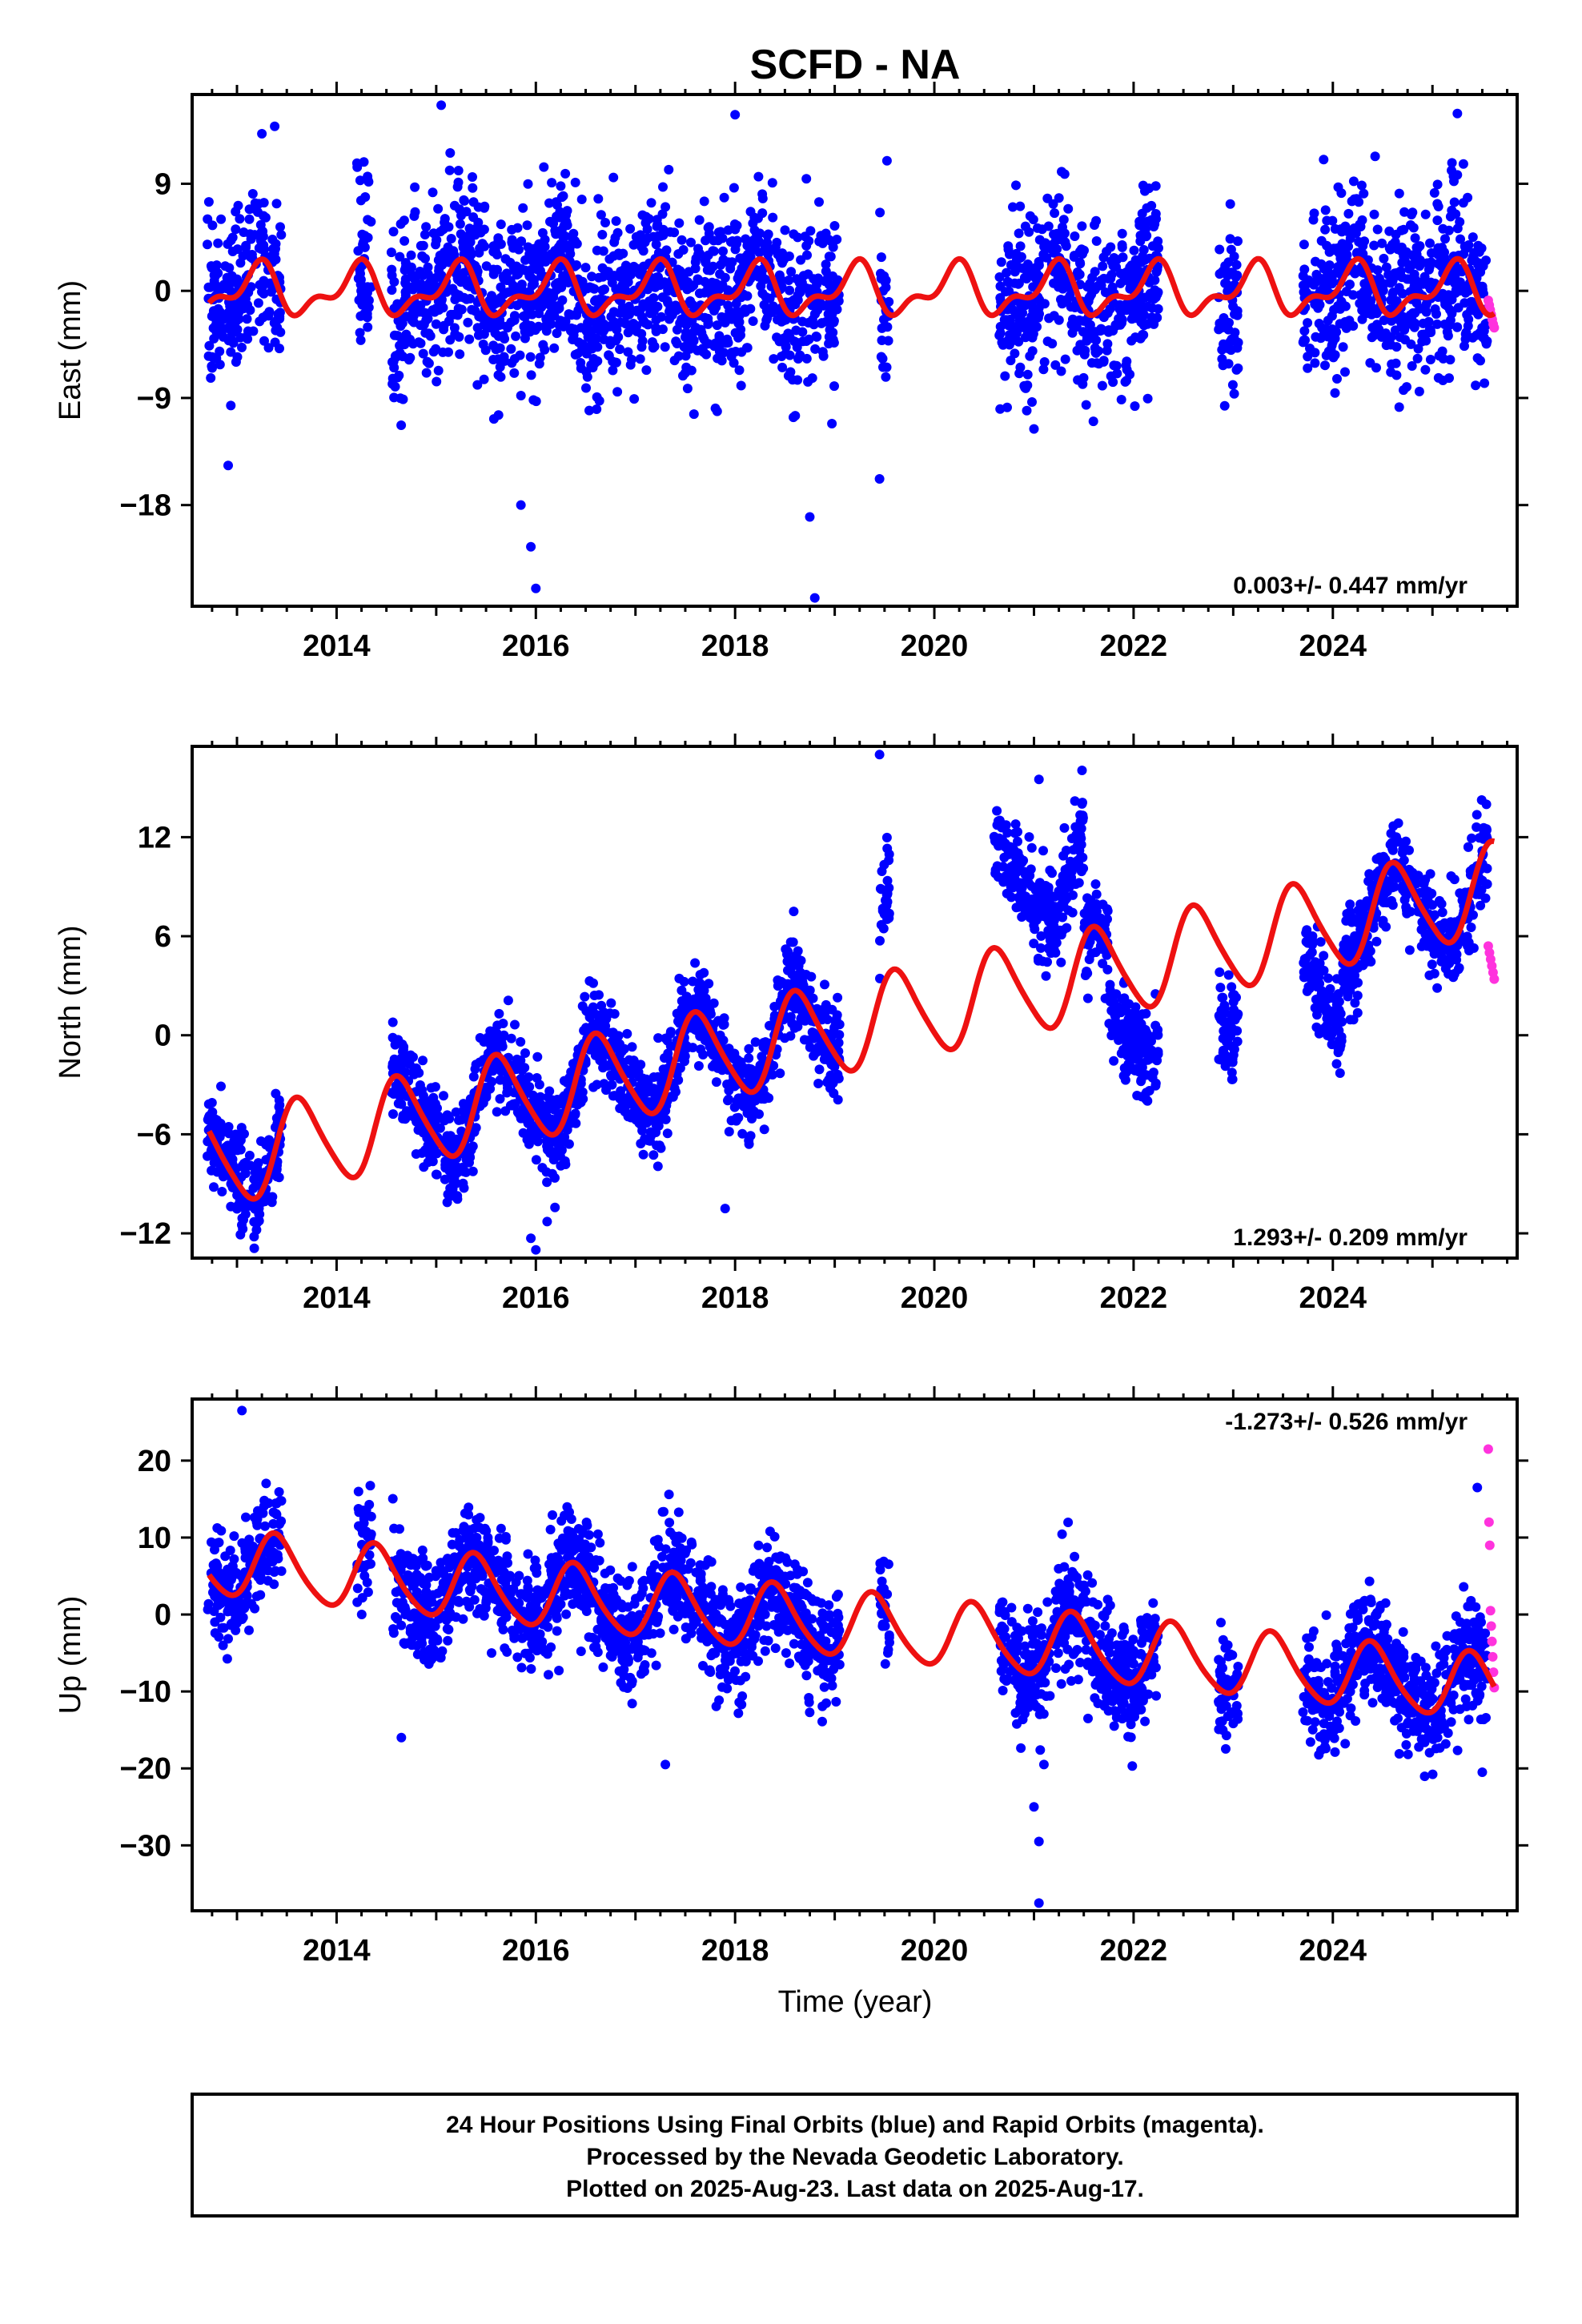 Image resolution: width=1582 pixels, height=2324 pixels. What do you see at coordinates (145, 506) in the screenshot?
I see `y-tick-label: −18` at bounding box center [145, 506].